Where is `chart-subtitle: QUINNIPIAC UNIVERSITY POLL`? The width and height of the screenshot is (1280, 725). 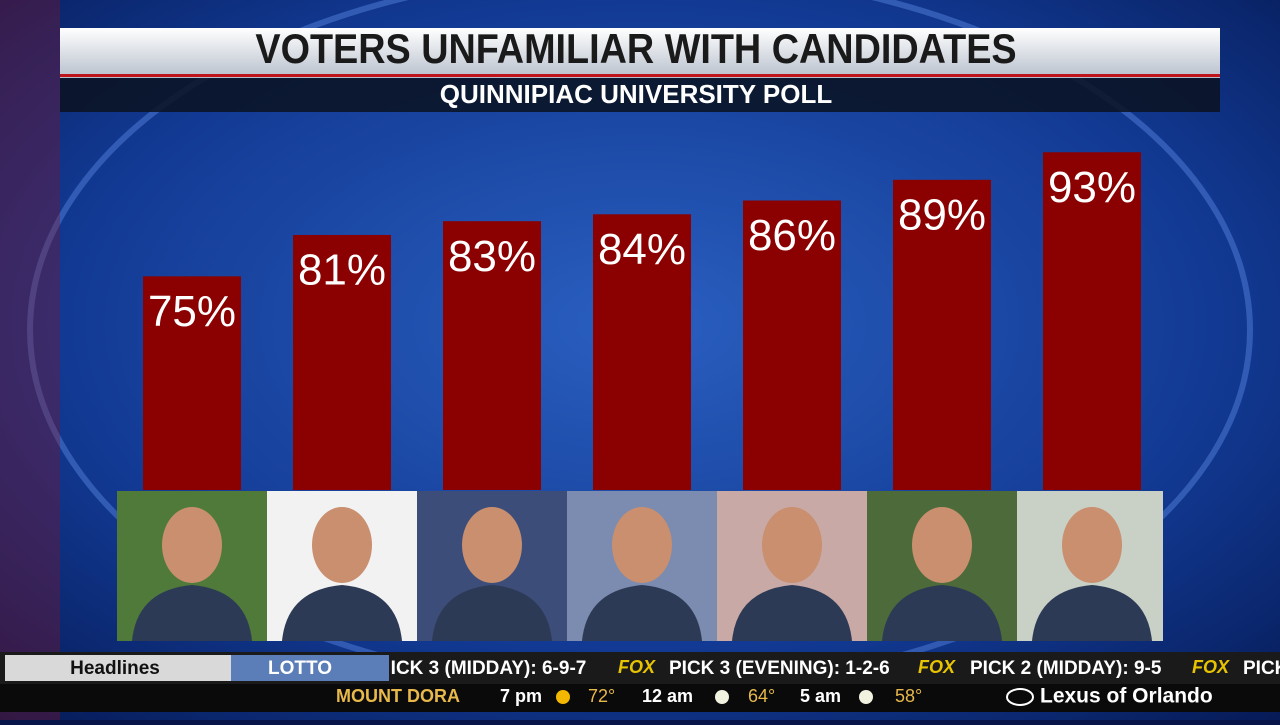 chart-subtitle: QUINNIPIAC UNIVERSITY POLL is located at coordinates (636, 94).